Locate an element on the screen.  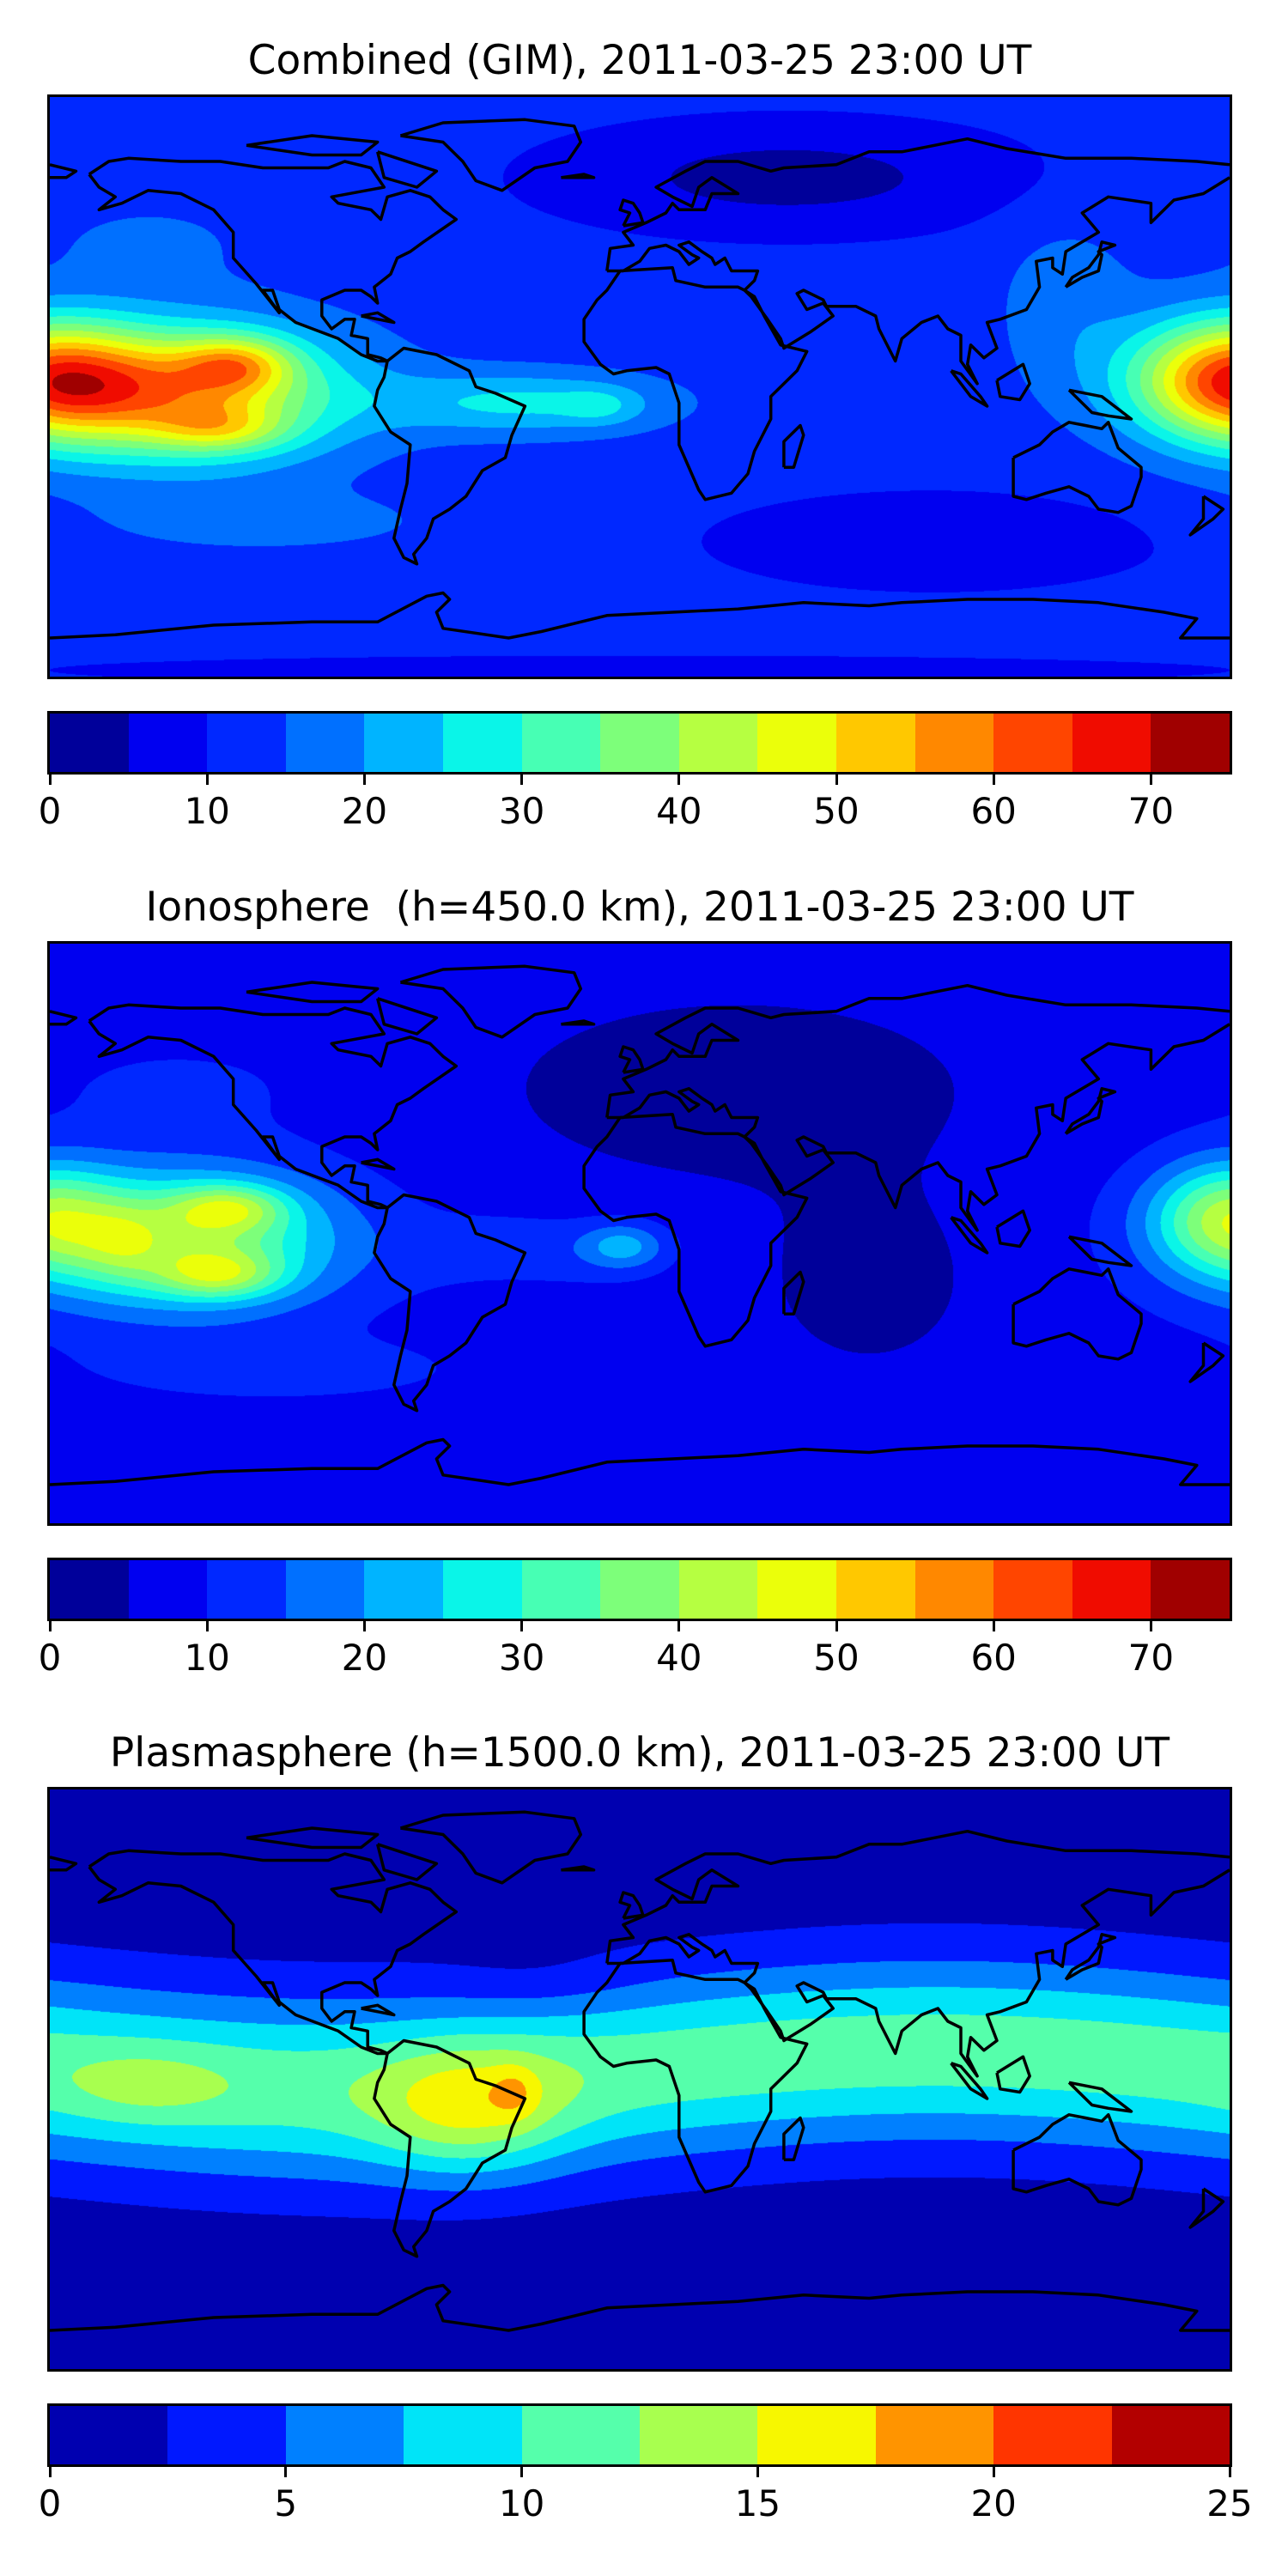
coastline-australia is located at coordinates (1078, 2160).